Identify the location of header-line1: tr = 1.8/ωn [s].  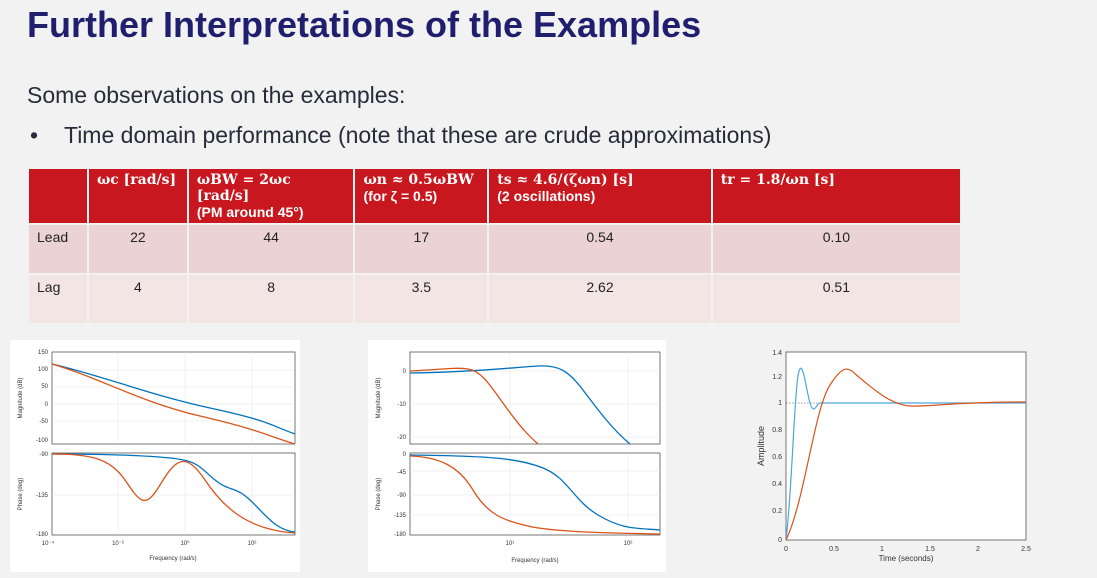
(778, 180).